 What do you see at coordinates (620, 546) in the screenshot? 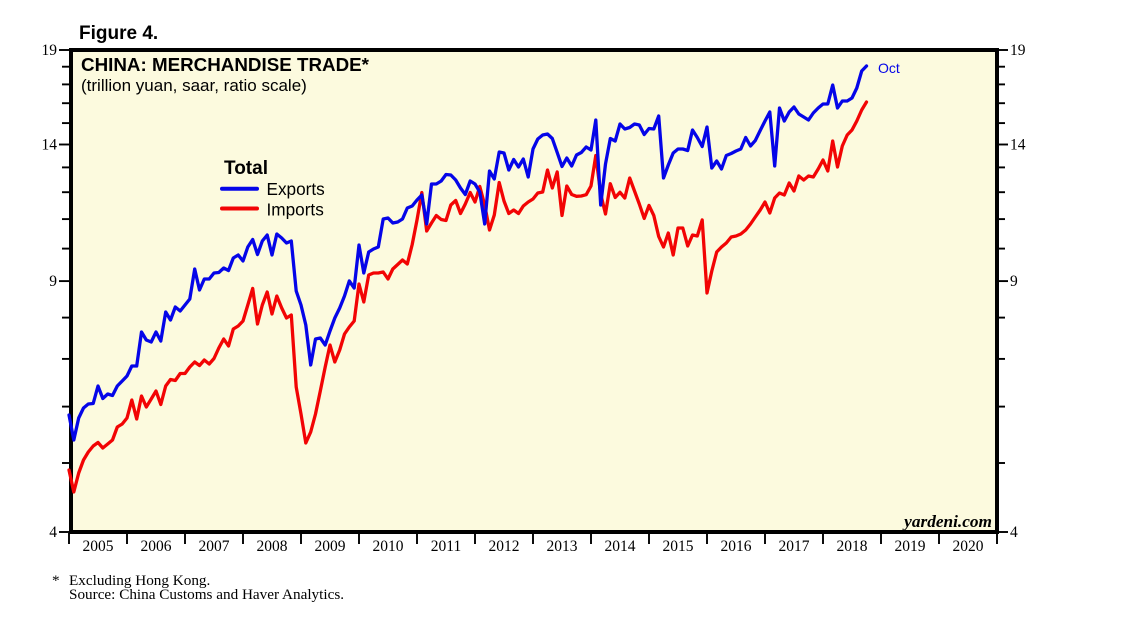
I see `svg-text: 2014` at bounding box center [620, 546].